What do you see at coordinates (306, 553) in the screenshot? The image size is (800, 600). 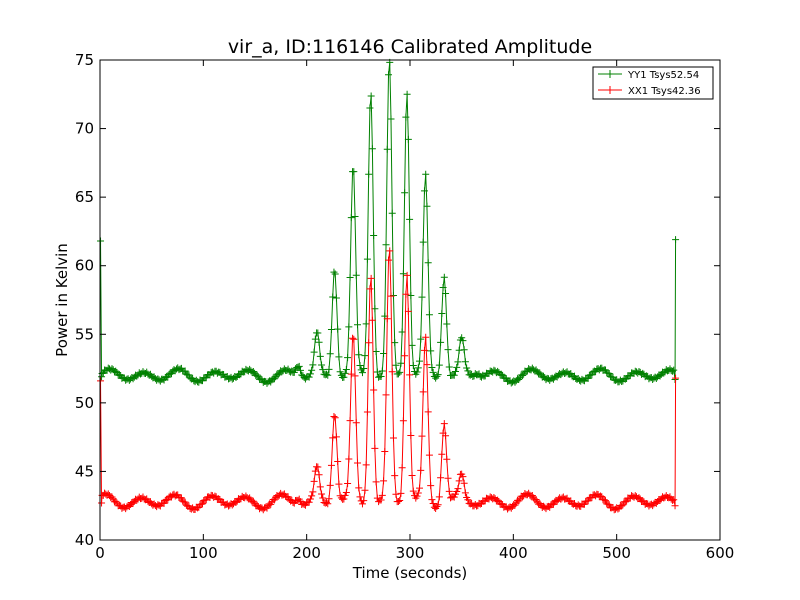 I see `x-tick-label: 200` at bounding box center [306, 553].